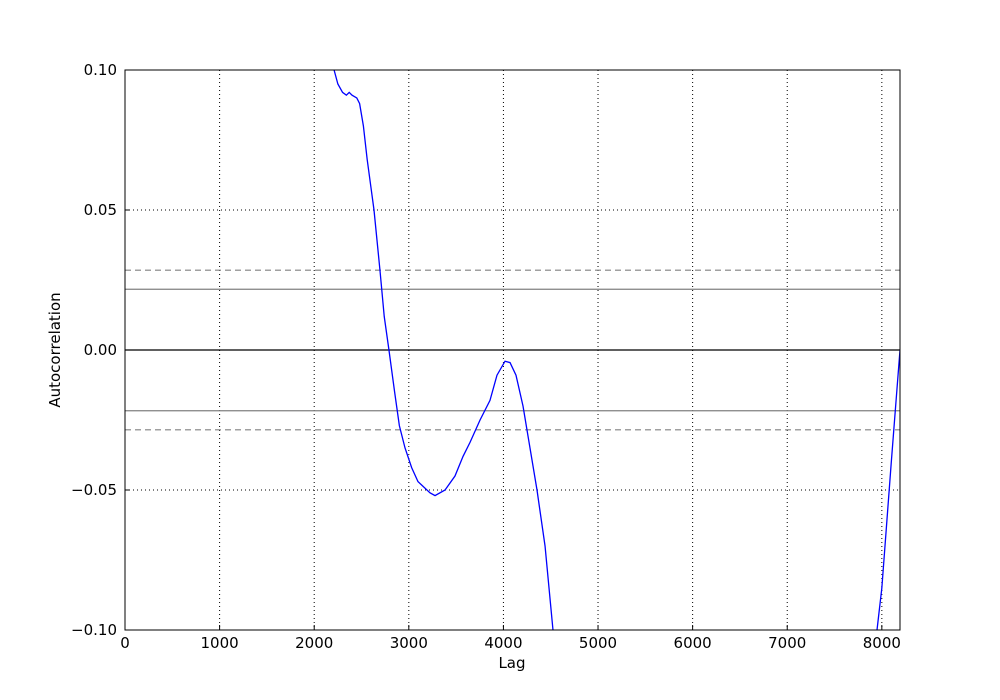  Describe the element at coordinates (503, 643) in the screenshot. I see `x-tick-label: 4000` at that location.